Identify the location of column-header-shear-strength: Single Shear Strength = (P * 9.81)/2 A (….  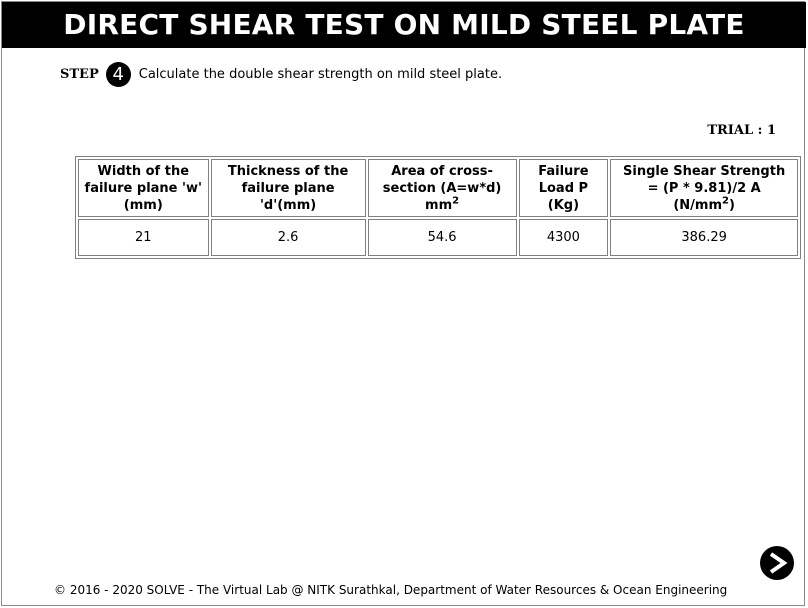
(704, 188).